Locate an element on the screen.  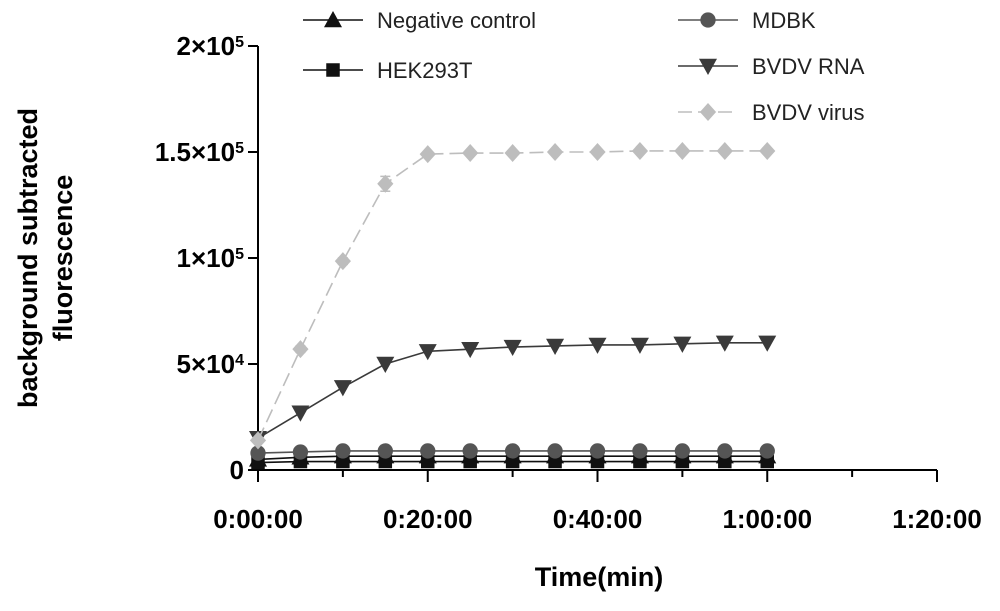
y-axis-title-line-1: background subtracted is located at coordinates (28, 258).